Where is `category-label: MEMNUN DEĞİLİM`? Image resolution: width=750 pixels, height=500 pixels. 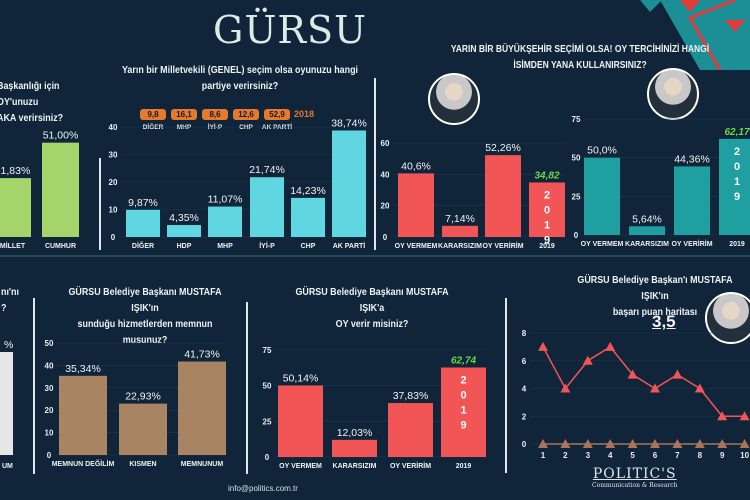
category-label: MEMNUN DEĞİLİM is located at coordinates (83, 463).